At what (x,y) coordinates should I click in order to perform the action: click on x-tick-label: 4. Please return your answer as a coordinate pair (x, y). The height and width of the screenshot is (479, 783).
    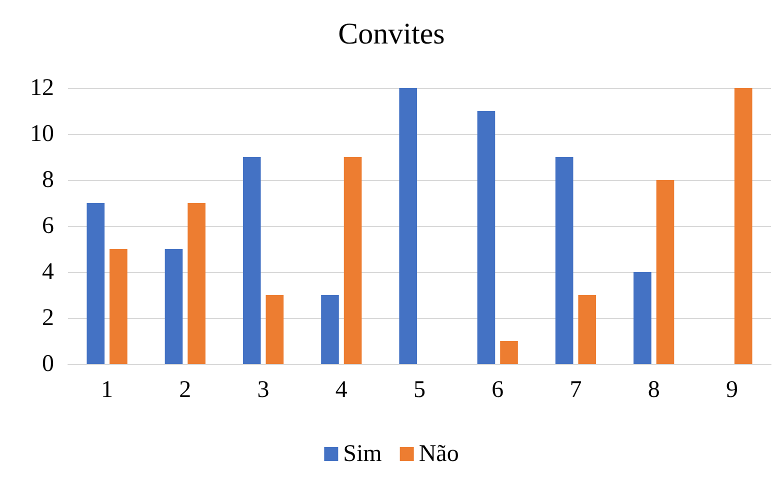
    Looking at the image, I should click on (341, 390).